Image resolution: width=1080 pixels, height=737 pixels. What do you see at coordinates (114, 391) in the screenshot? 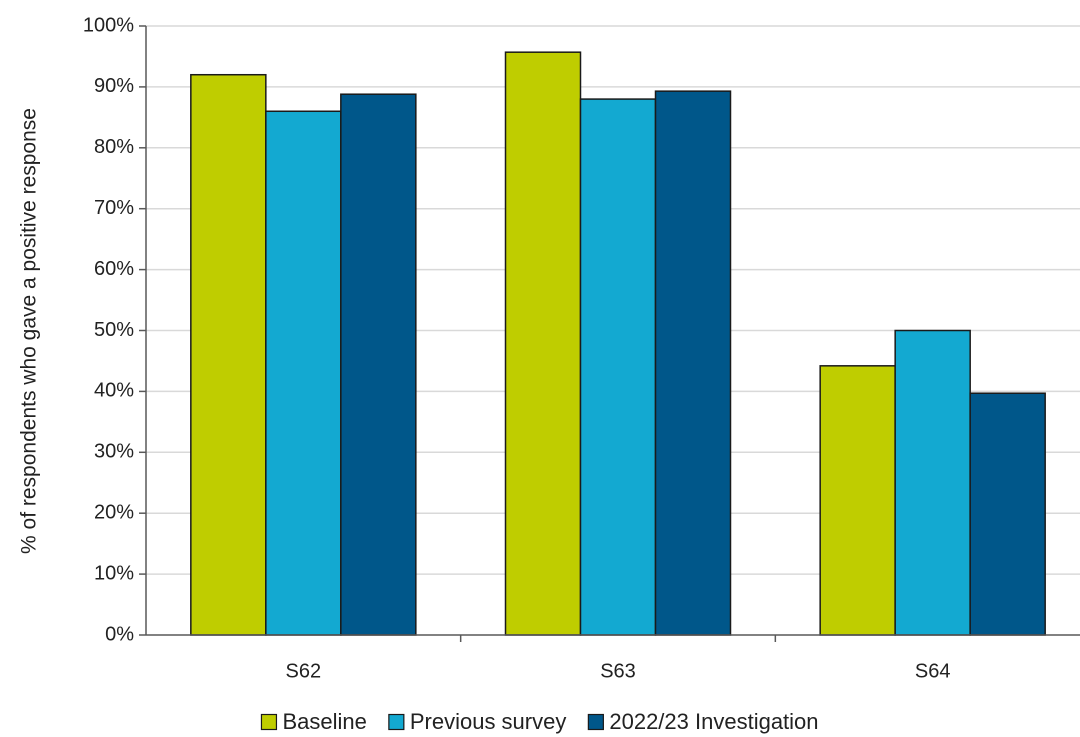
I see `y-tick-label: 40%` at bounding box center [114, 391].